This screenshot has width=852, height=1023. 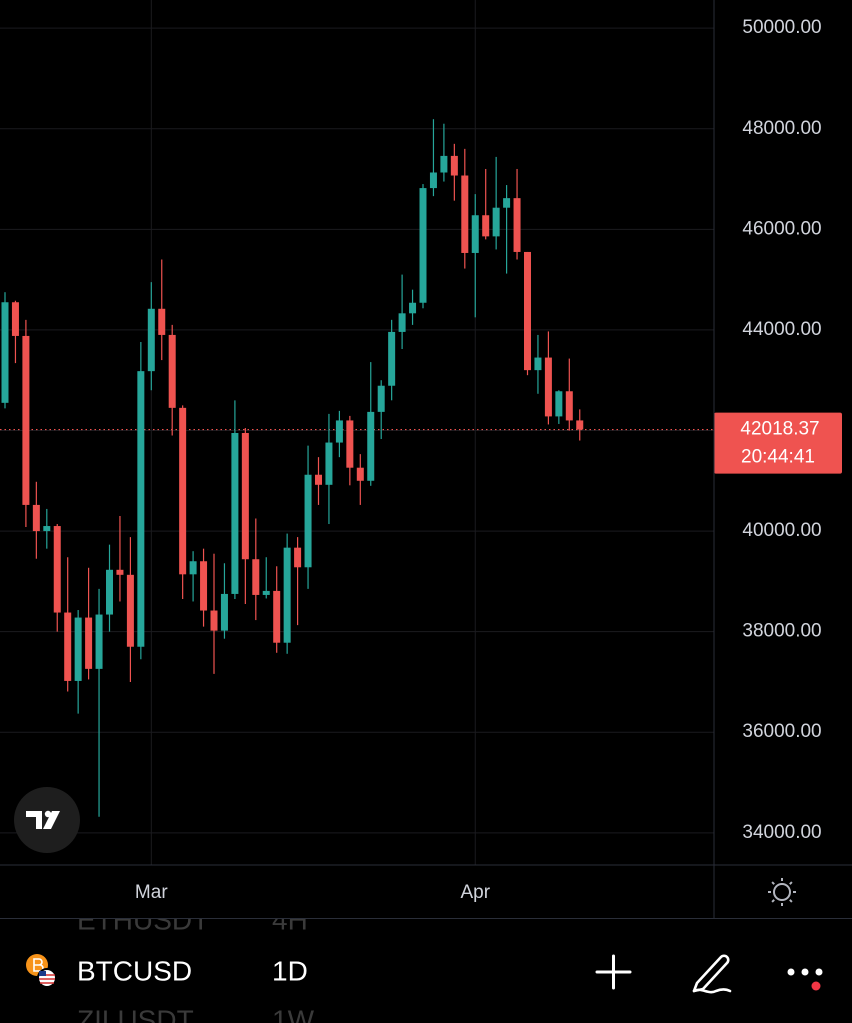 What do you see at coordinates (613, 972) in the screenshot?
I see `add-button` at bounding box center [613, 972].